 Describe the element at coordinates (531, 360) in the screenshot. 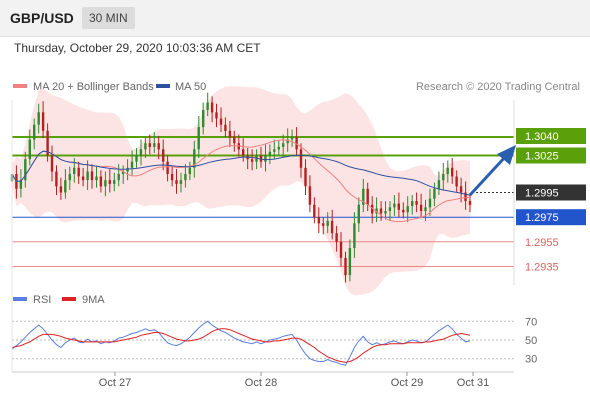

I see `rsi-tick-30: 30` at that location.